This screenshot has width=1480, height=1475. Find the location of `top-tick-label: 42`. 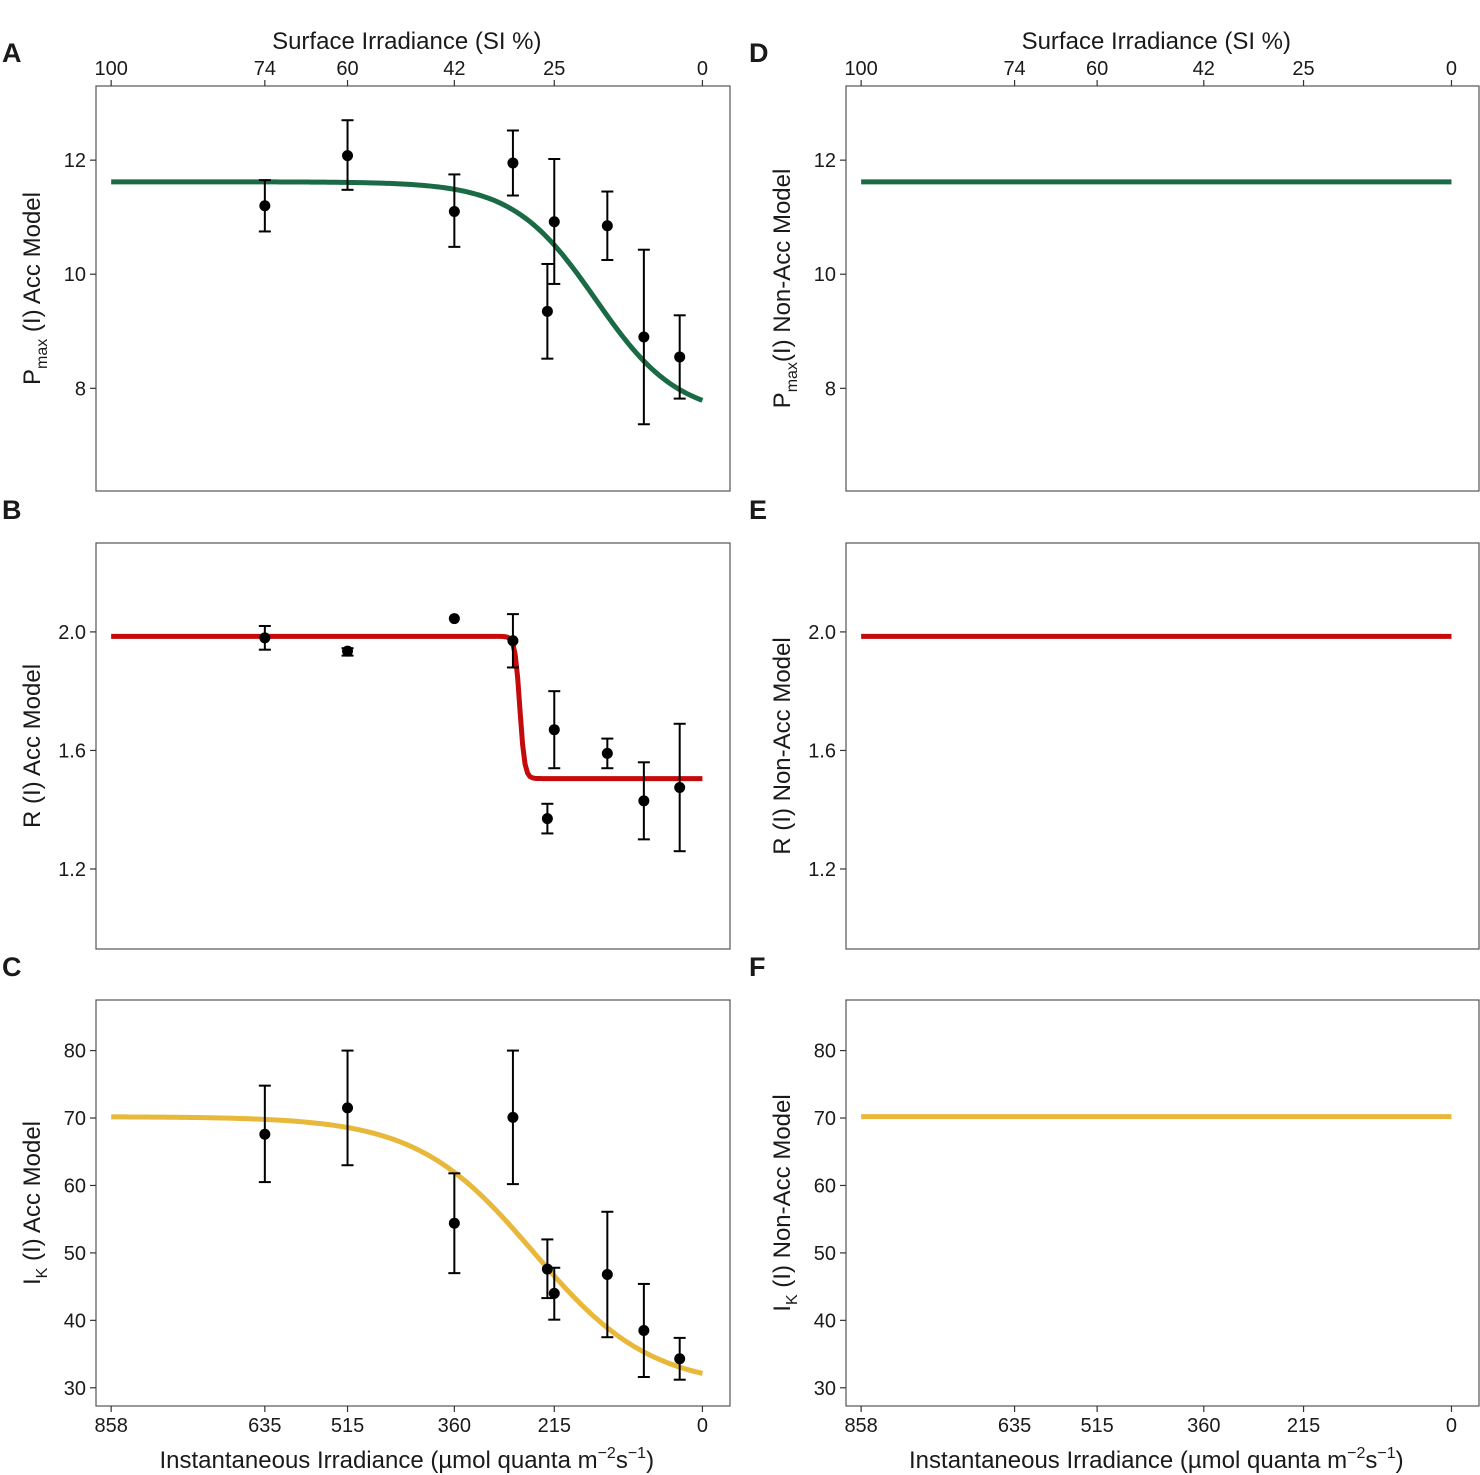

top-tick-label: 42 is located at coordinates (454, 69).